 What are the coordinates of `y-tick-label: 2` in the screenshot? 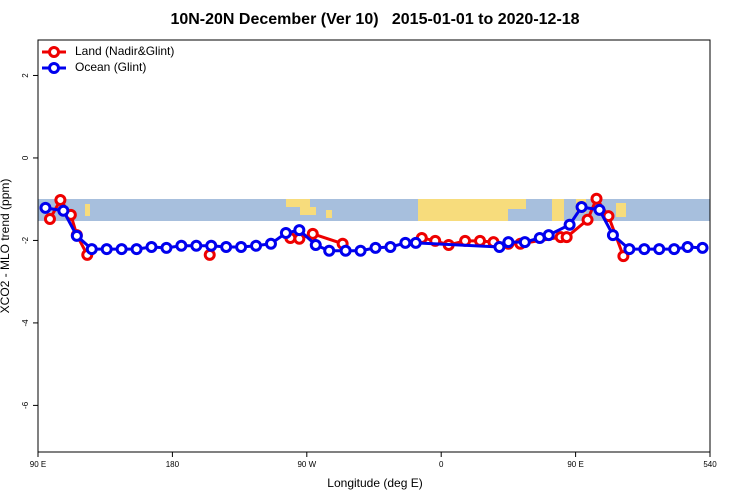 It's located at (25, 75).